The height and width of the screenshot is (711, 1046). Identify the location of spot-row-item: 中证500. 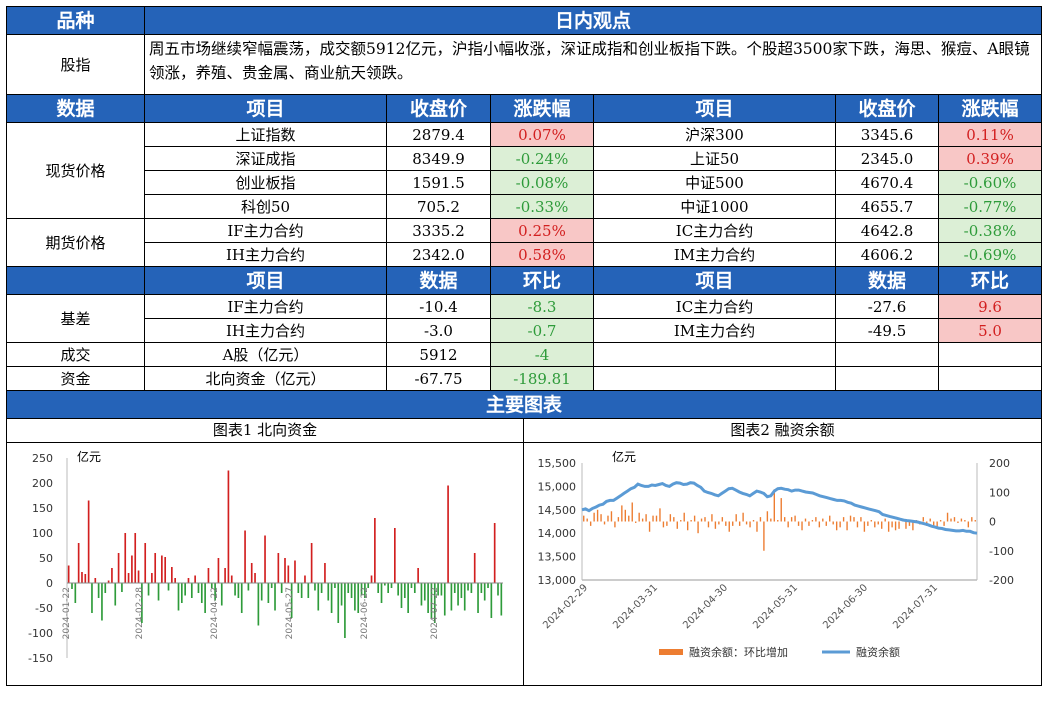
(714, 182).